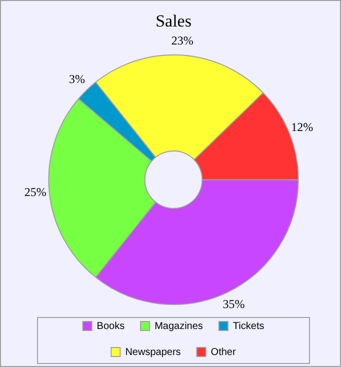  I want to click on data-label: 3%, so click(76, 79).